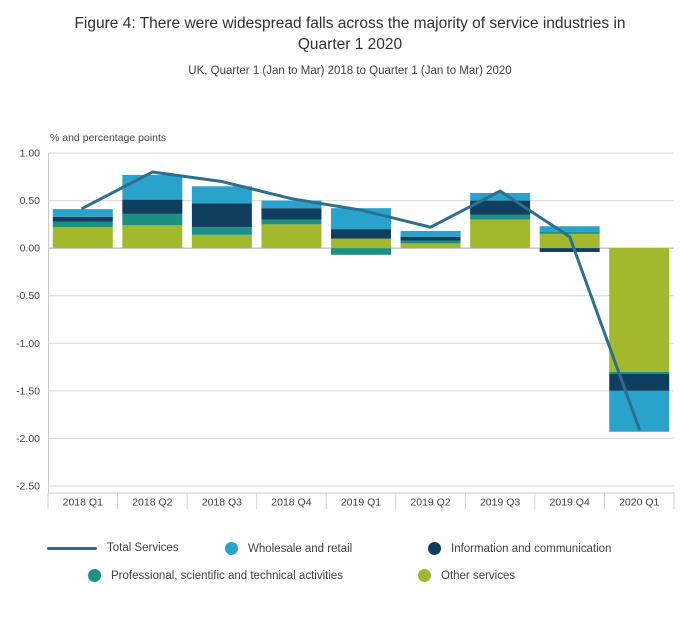 This screenshot has height=635, width=700. Describe the element at coordinates (28, 344) in the screenshot. I see `y-tick-label: -1.00` at that location.